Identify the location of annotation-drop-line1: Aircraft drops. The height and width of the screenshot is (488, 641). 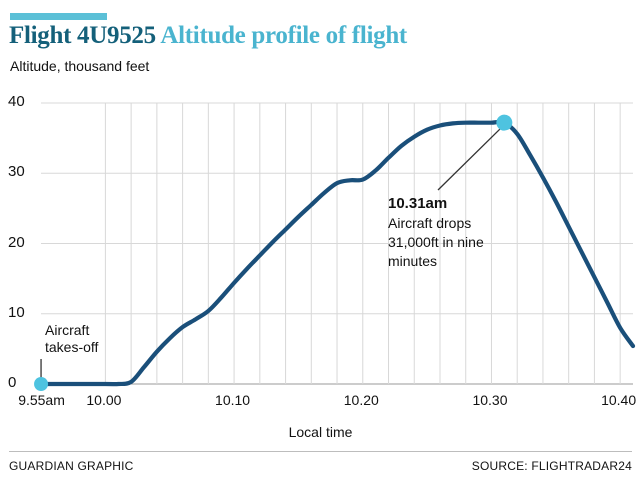
(430, 223).